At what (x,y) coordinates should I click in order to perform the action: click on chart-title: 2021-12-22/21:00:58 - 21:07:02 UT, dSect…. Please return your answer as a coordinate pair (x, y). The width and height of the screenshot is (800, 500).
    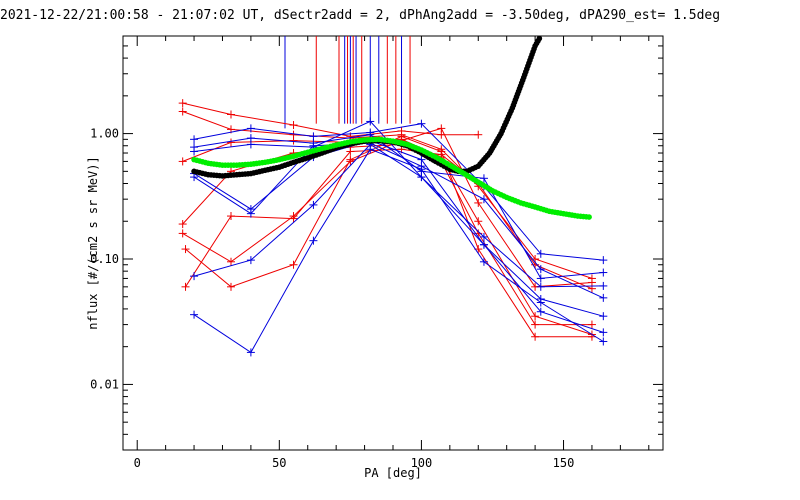
    Looking at the image, I should click on (360, 15).